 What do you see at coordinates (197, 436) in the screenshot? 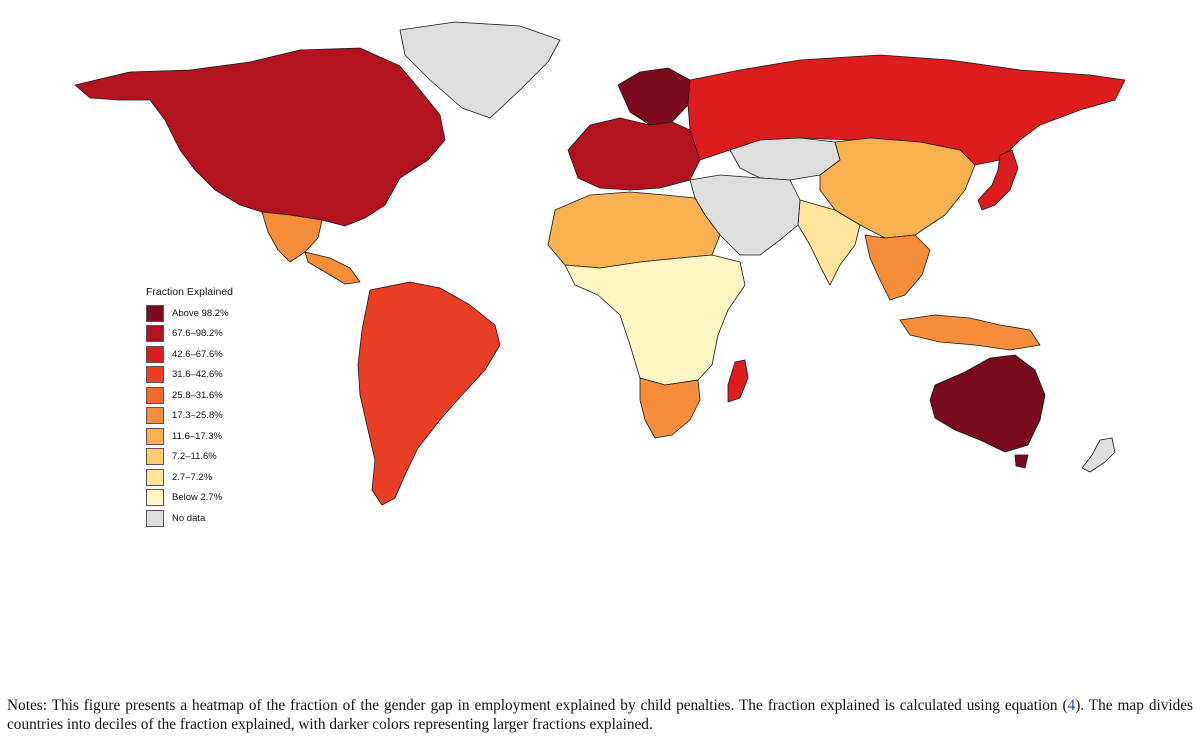
I see `legend-label: 11.6–17.3%` at bounding box center [197, 436].